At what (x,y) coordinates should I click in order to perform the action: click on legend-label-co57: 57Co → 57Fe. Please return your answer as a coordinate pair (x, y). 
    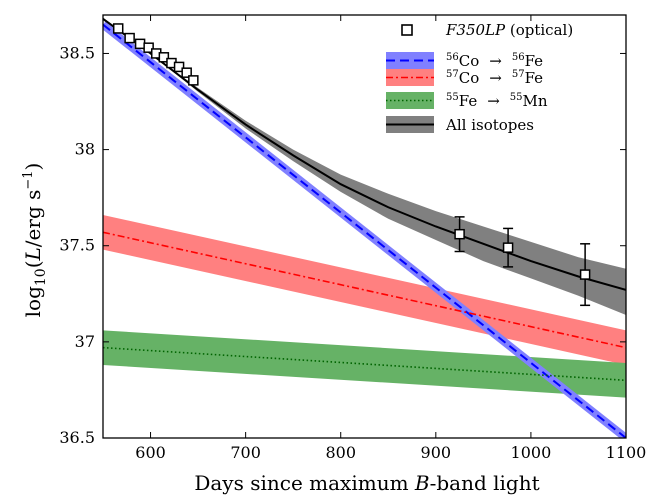
    Looking at the image, I should click on (494, 78).